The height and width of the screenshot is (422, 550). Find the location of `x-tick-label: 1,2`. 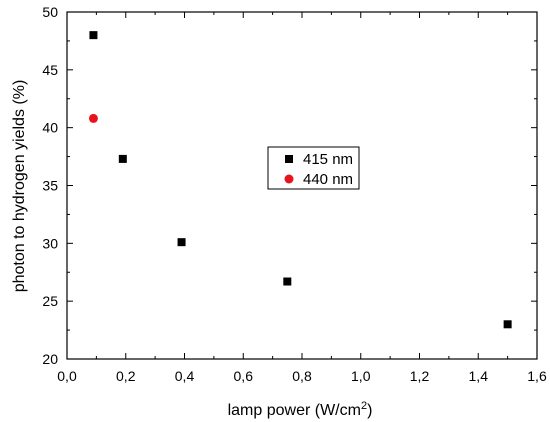

x-tick-label: 1,2 is located at coordinates (420, 376).